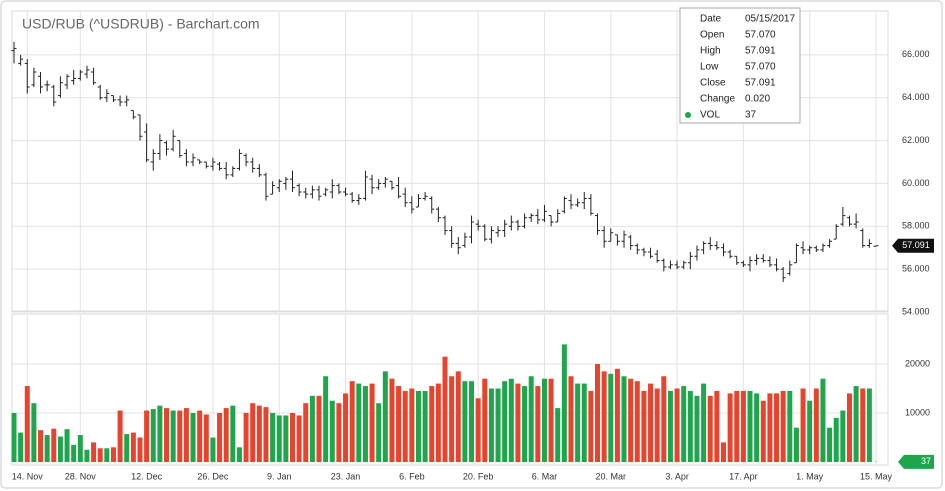 The image size is (945, 491). Describe the element at coordinates (346, 476) in the screenshot. I see `x-tick-label: 23. Jan` at that location.